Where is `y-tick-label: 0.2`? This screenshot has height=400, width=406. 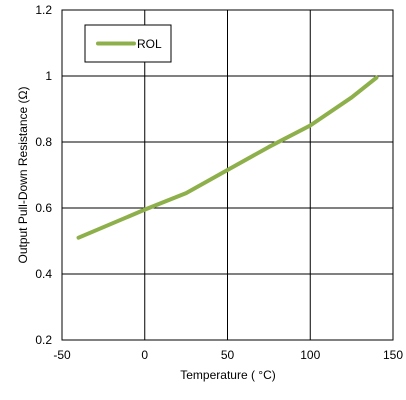
y-tick-label: 0.2 is located at coordinates (43, 340).